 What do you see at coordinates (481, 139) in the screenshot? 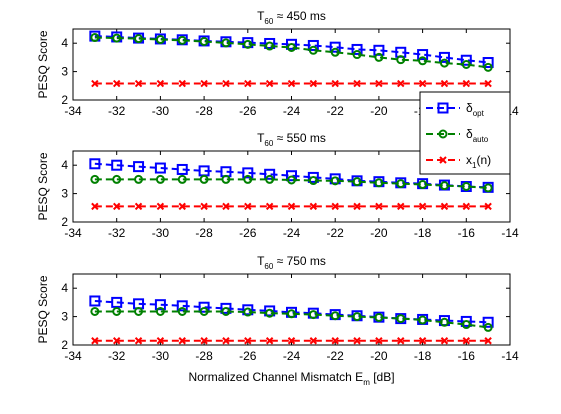
I see `legend-sub: auto` at bounding box center [481, 139].